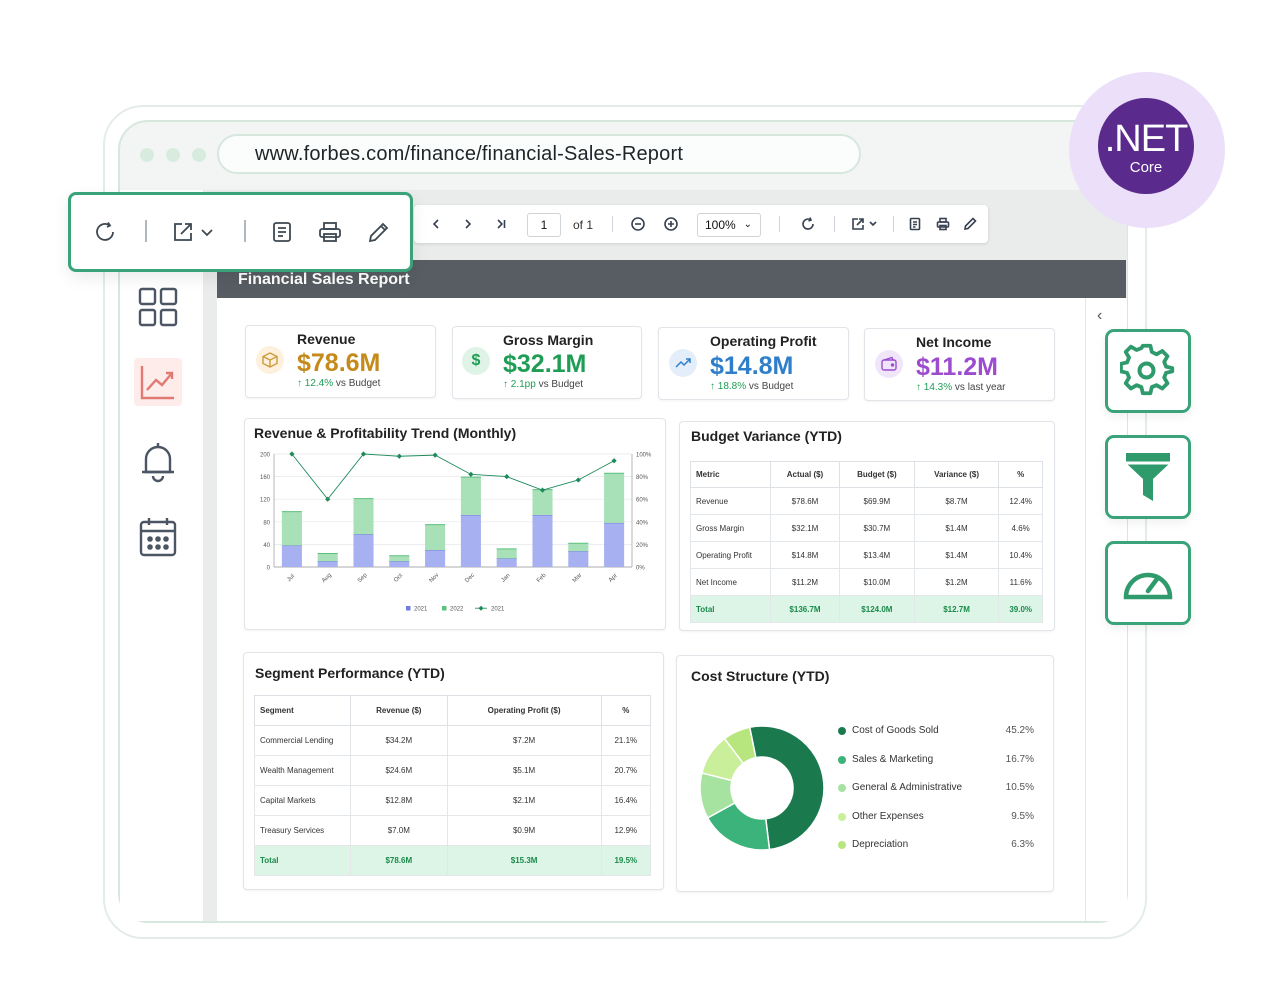  What do you see at coordinates (269, 569) in the screenshot?
I see `y-tick-label: 0` at bounding box center [269, 569].